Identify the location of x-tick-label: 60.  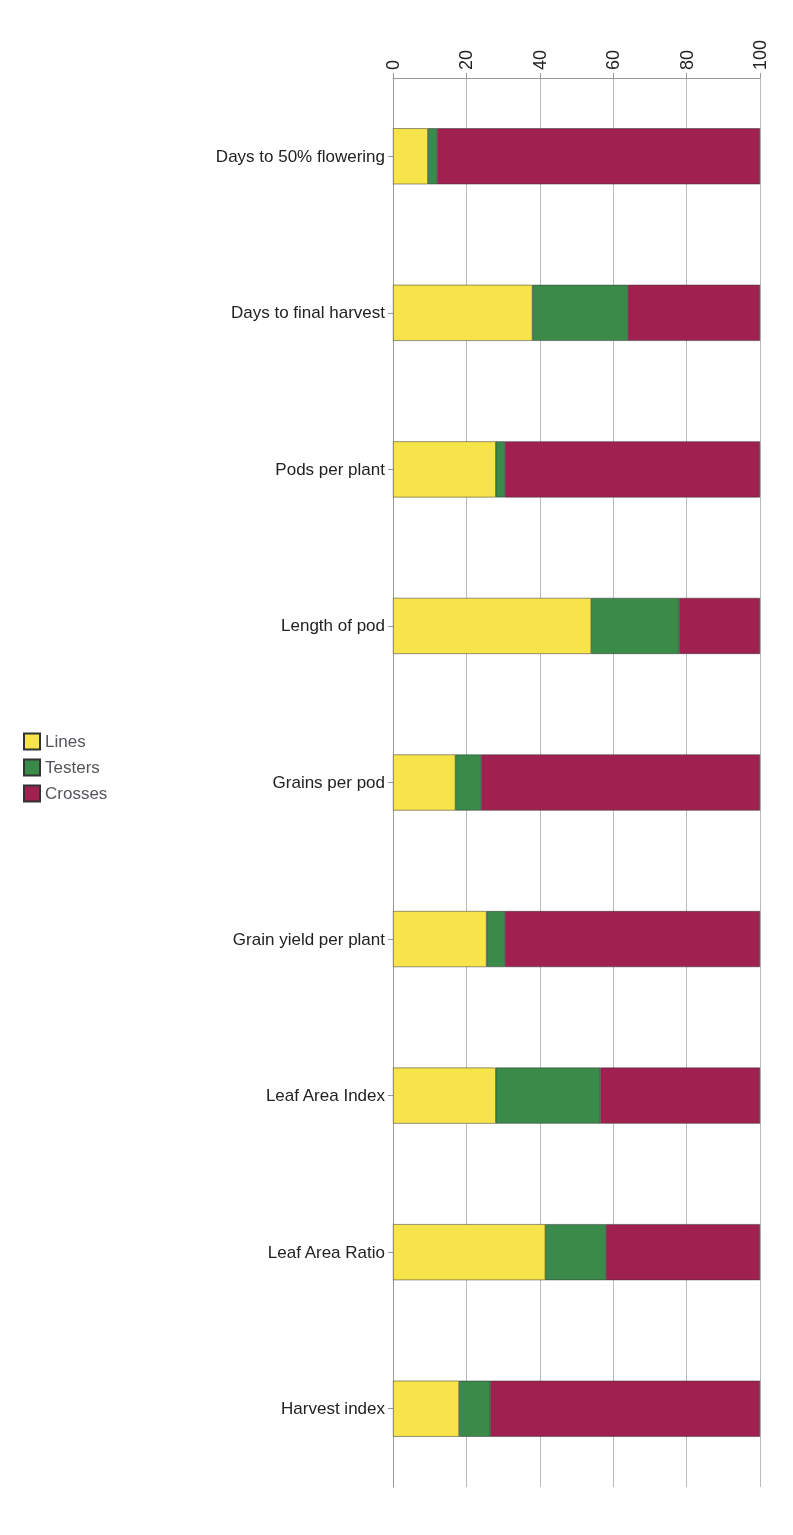
(613, 59).